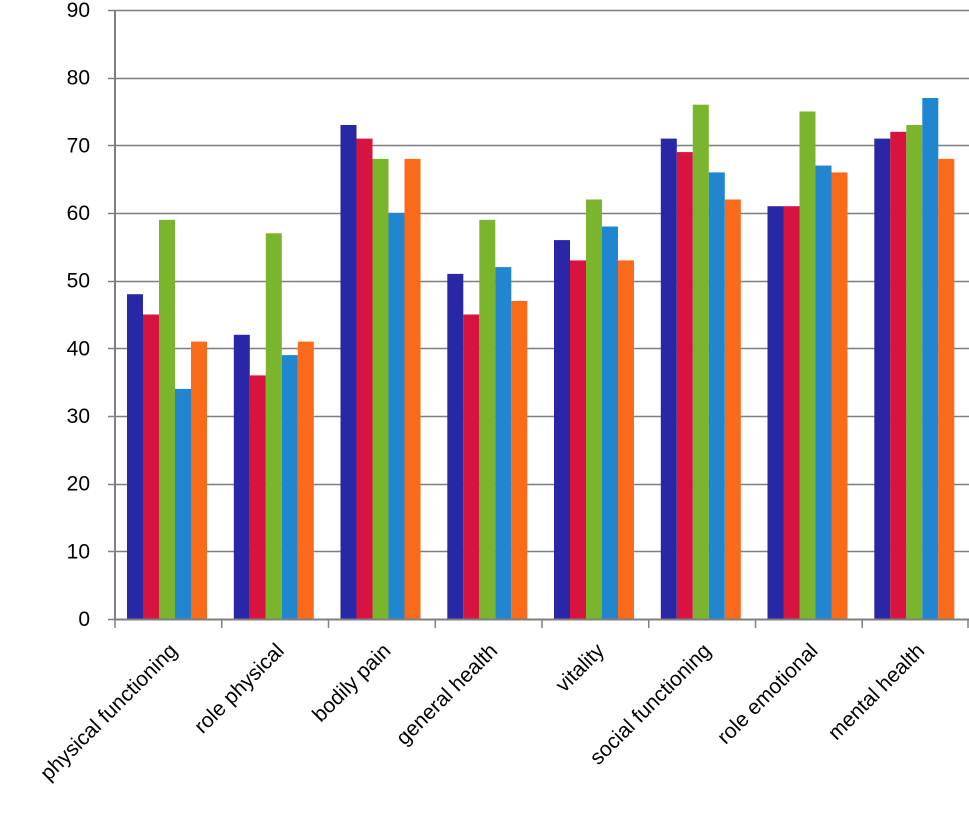 This screenshot has height=825, width=969. I want to click on x-tick-label-1: physical functioning, so click(109, 712).